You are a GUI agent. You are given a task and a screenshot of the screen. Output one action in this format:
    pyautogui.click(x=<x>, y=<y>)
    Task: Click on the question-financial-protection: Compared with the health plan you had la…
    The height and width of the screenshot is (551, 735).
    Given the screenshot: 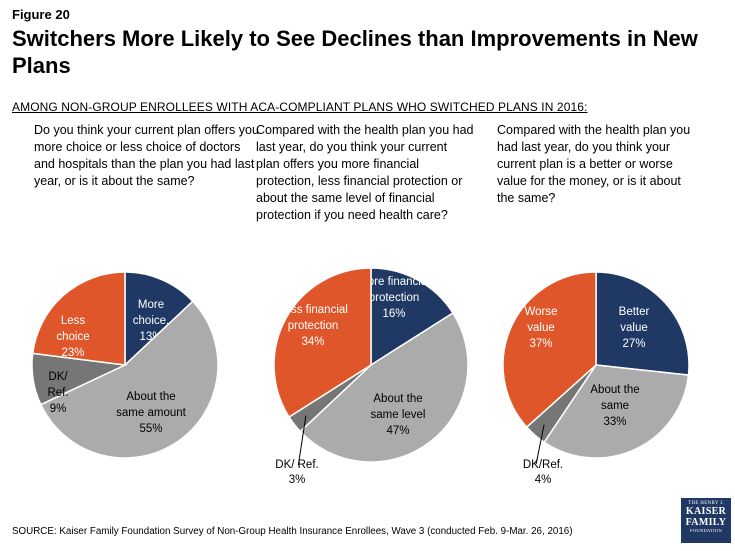 What is the action you would take?
    pyautogui.click(x=365, y=172)
    